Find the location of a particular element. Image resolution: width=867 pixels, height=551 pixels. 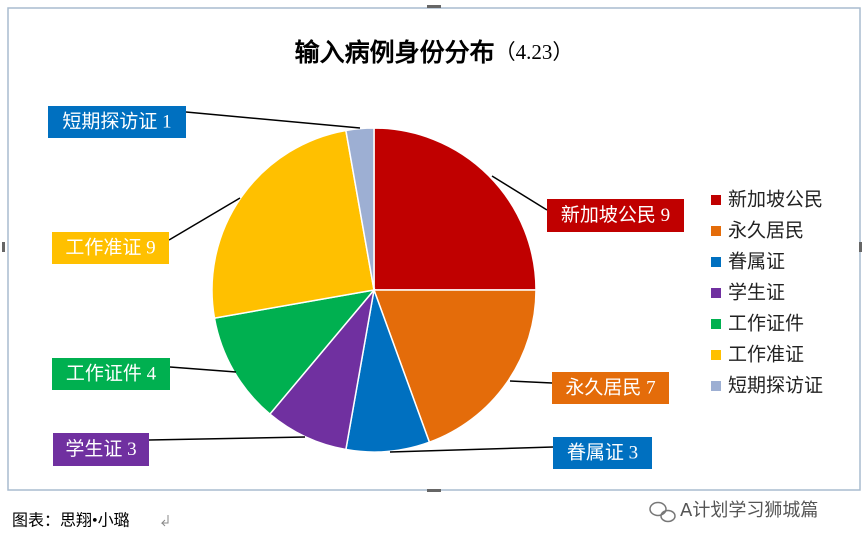

legend-label: 眷属证 is located at coordinates (756, 261).